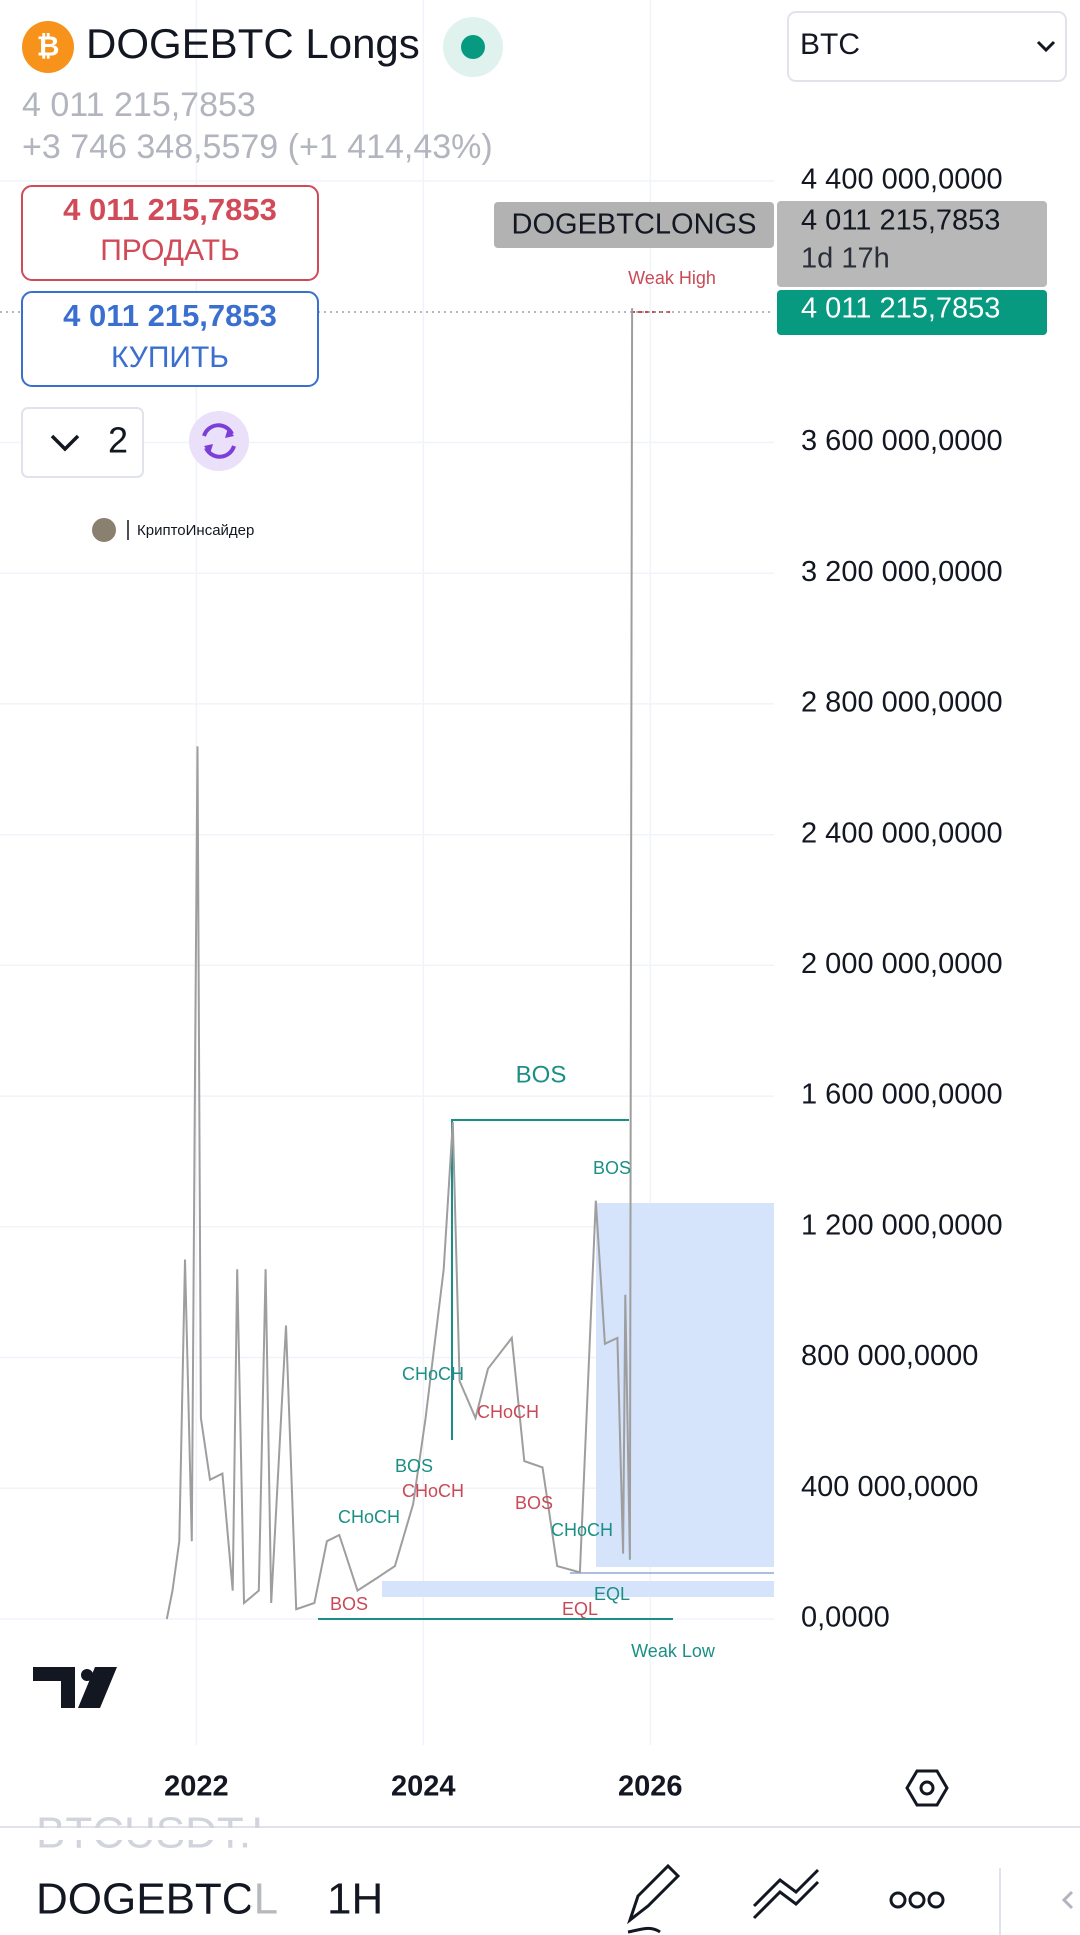 Image resolution: width=1080 pixels, height=1935 pixels. What do you see at coordinates (902, 180) in the screenshot?
I see `y-tick-label: 4 400 000,0000` at bounding box center [902, 180].